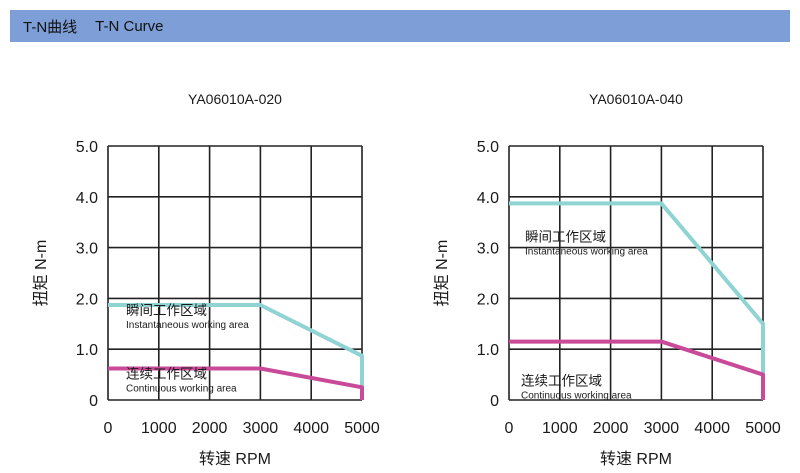 Image resolution: width=800 pixels, height=473 pixels. Describe the element at coordinates (50, 27) in the screenshot. I see `header-title-cn: T-N曲线` at that location.